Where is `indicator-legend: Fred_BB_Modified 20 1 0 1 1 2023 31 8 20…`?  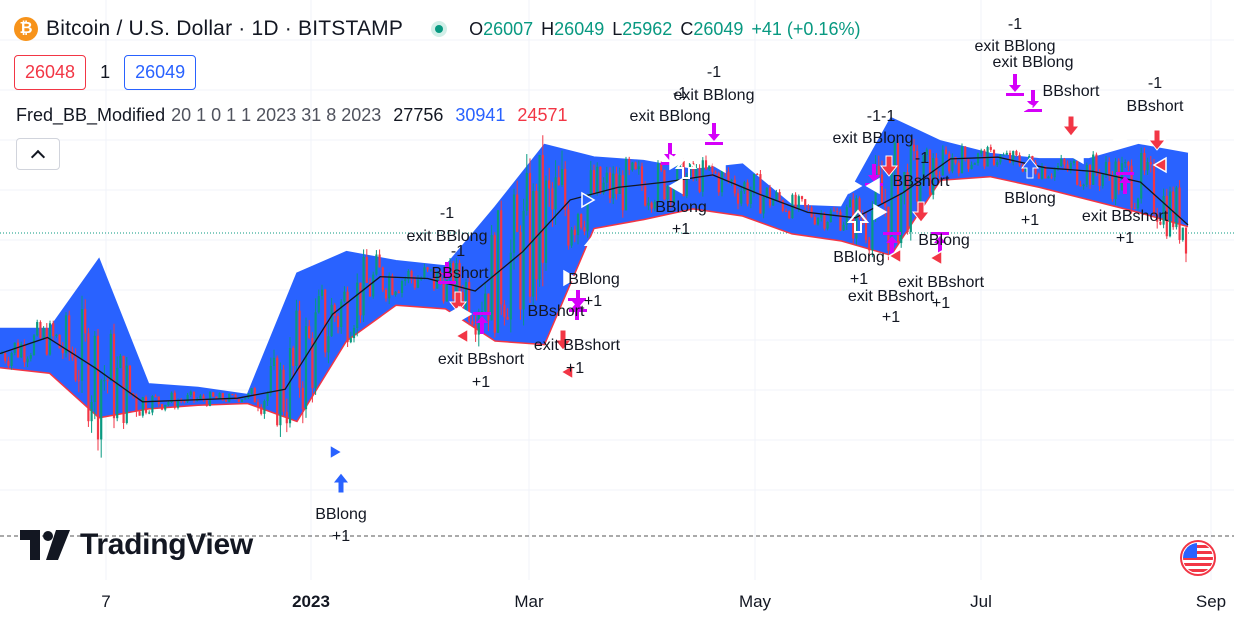 indicator-legend: Fred_BB_Modified 20 1 0 1 1 2023 31 8 20… is located at coordinates (291, 115).